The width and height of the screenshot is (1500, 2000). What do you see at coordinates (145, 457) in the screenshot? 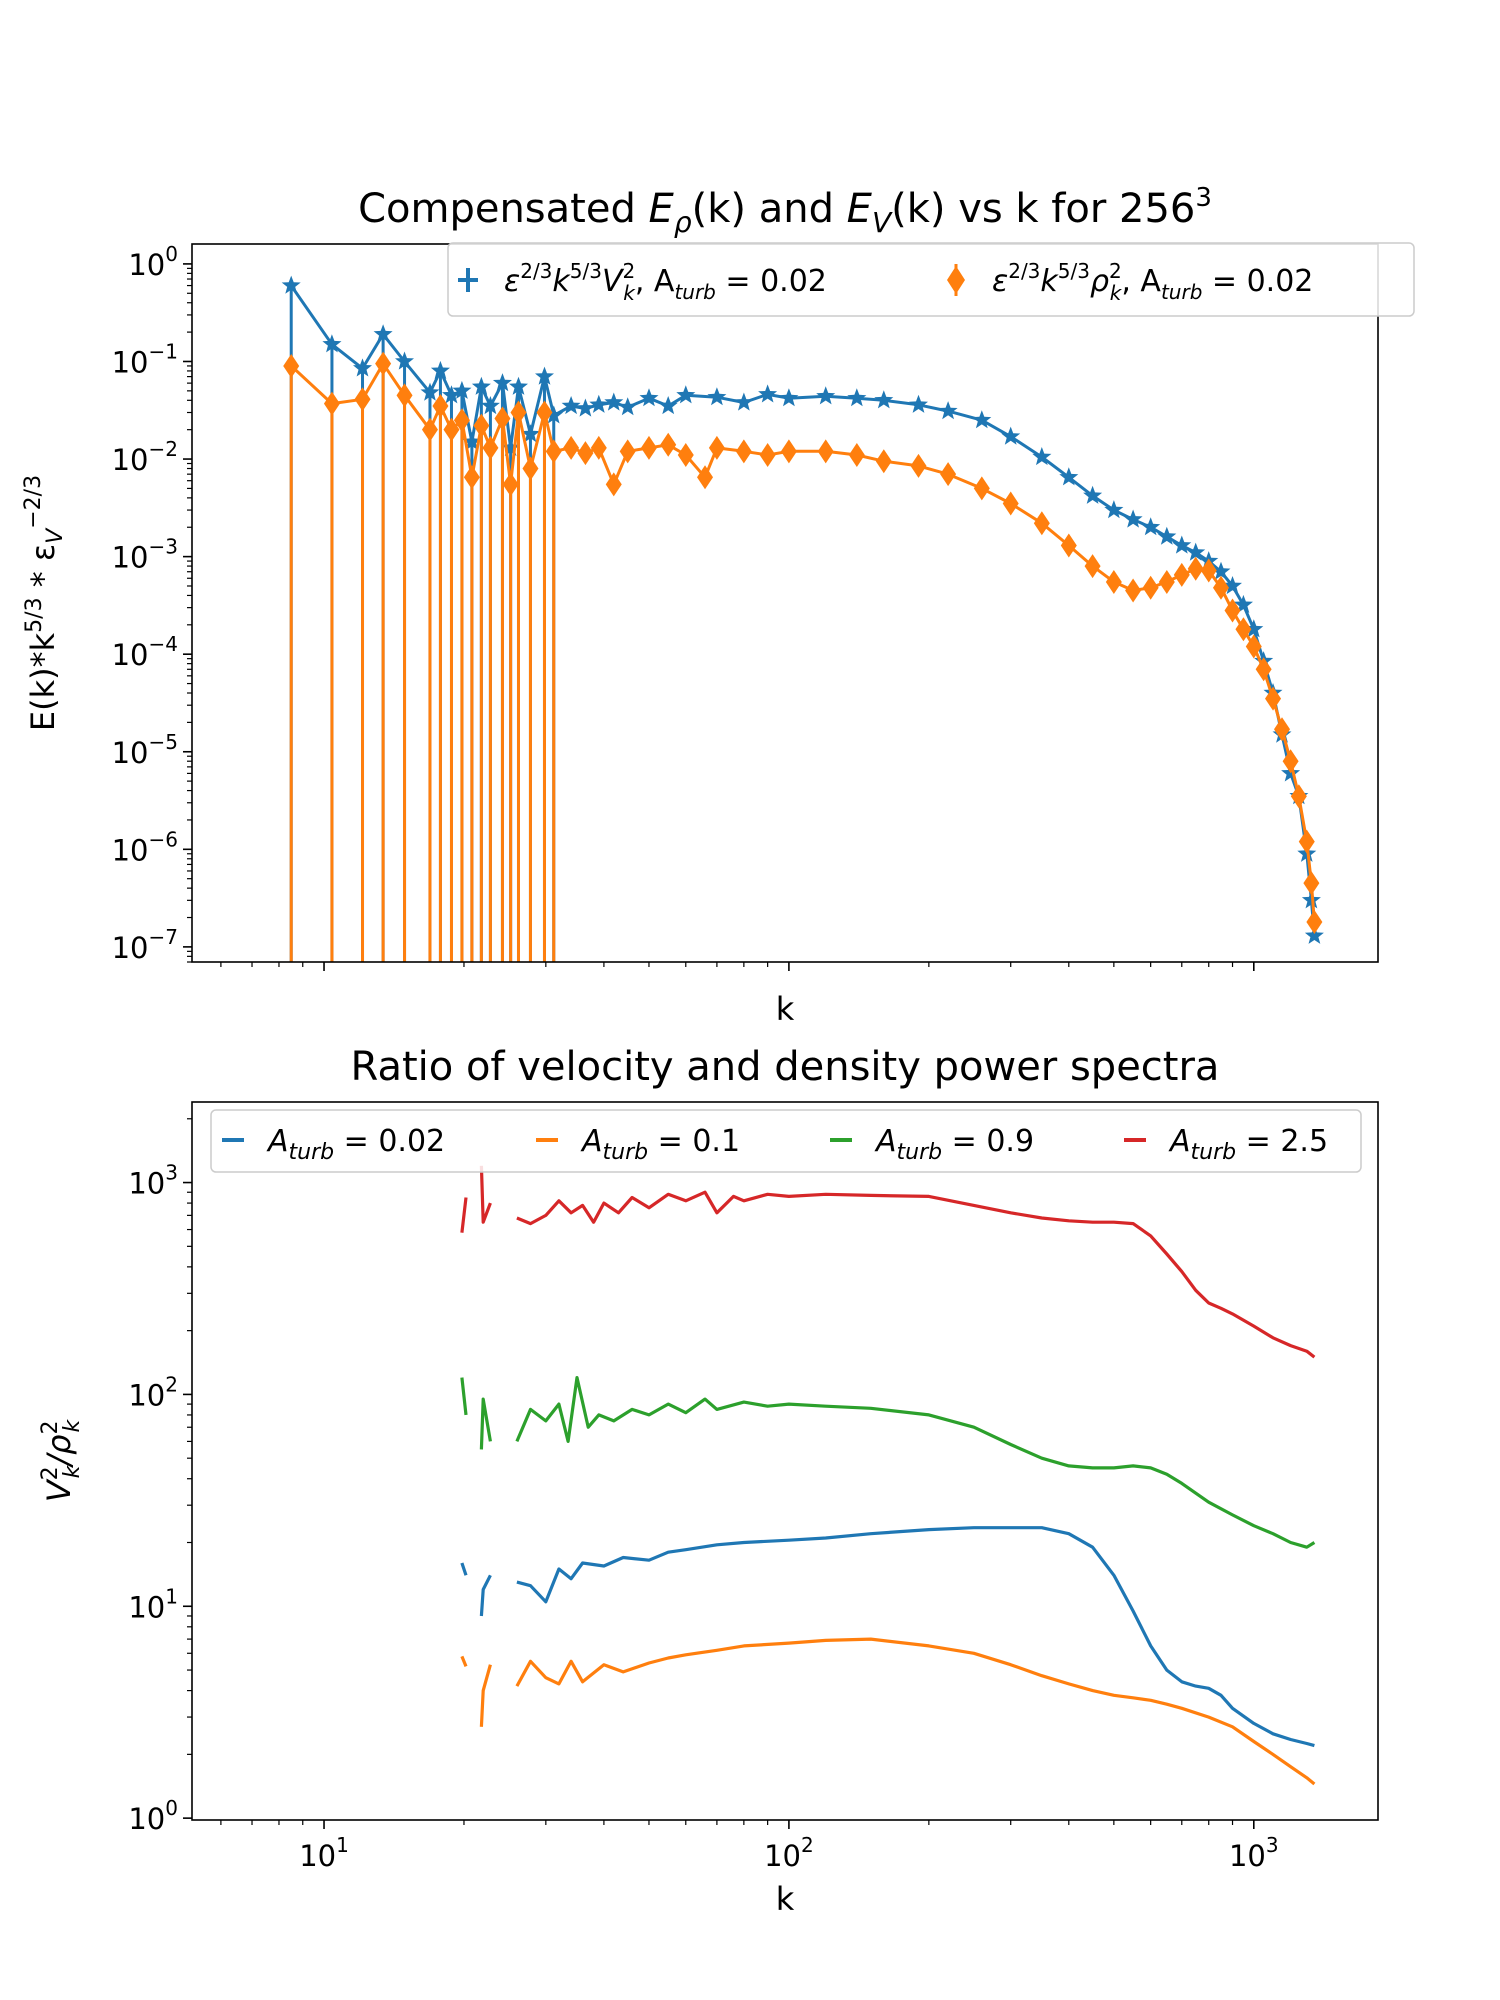
I see `y-tick-label: 10⁻²` at bounding box center [145, 457].